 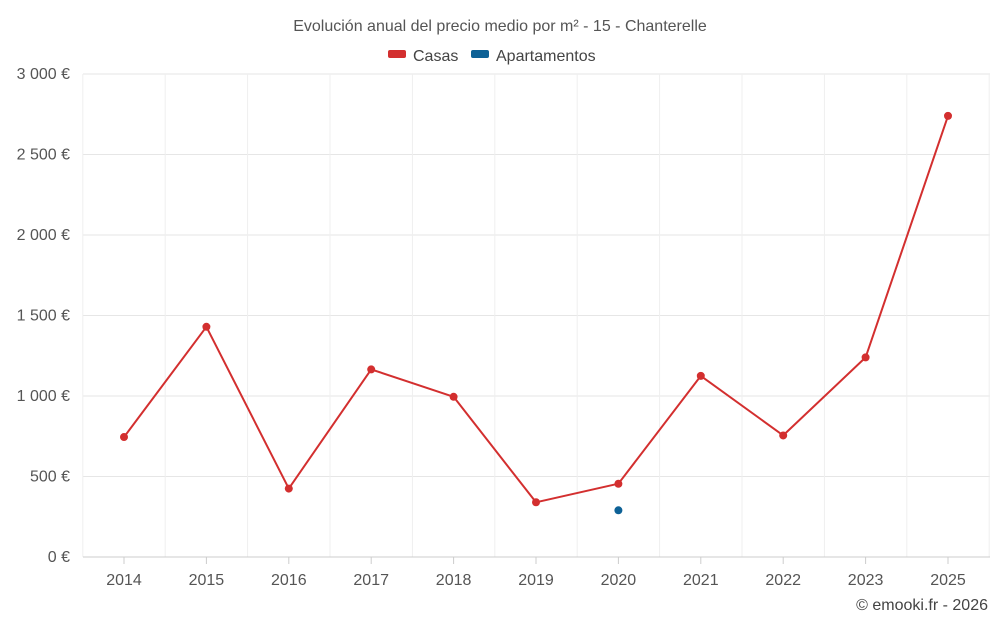 What do you see at coordinates (435, 56) in the screenshot?
I see `legend-label-casas: Casas` at bounding box center [435, 56].